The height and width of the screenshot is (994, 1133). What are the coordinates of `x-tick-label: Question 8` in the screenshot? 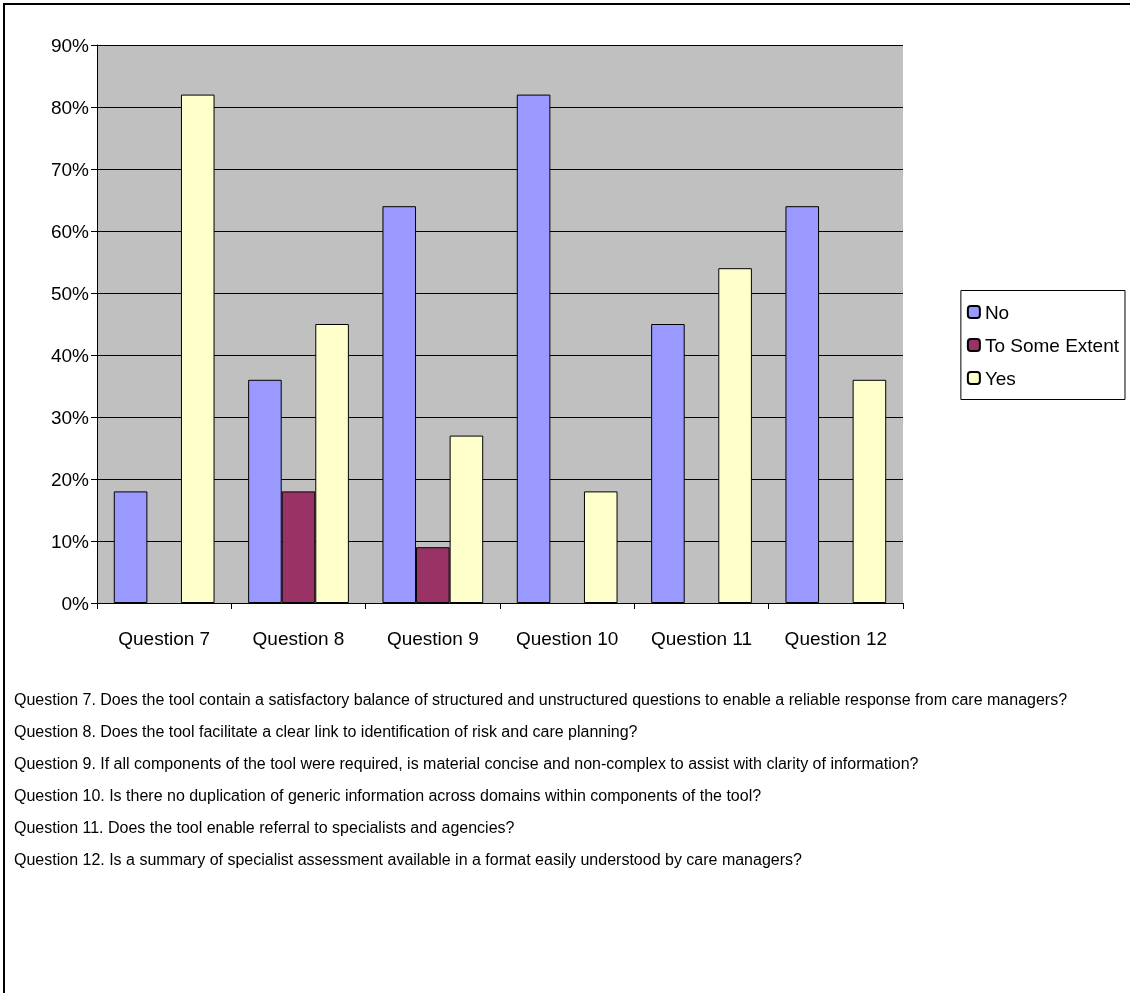 It's located at (298, 638).